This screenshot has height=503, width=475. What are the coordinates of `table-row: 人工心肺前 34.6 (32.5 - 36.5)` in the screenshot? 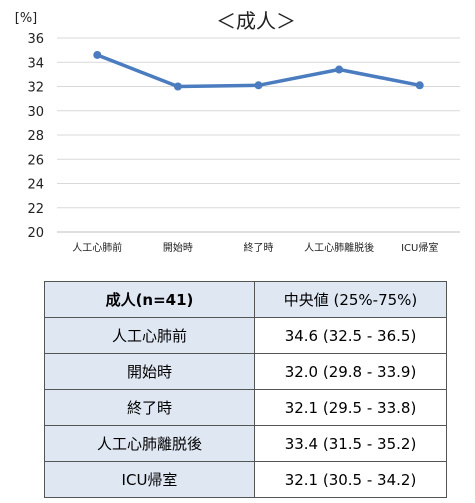 It's located at (245, 335).